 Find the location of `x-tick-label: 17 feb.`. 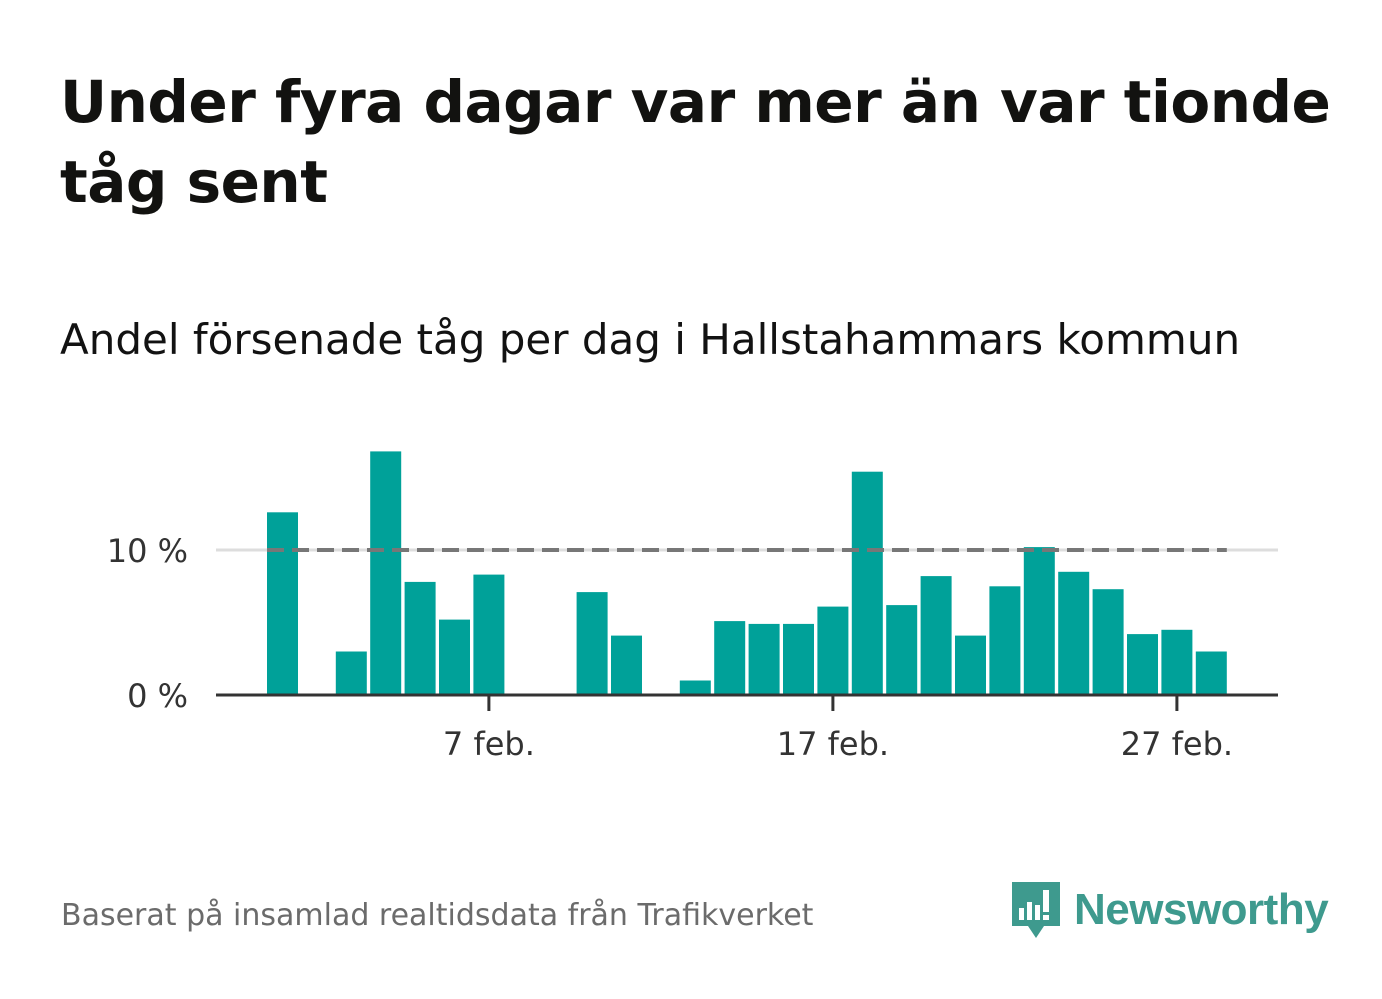

x-tick-label: 17 feb. is located at coordinates (833, 744).